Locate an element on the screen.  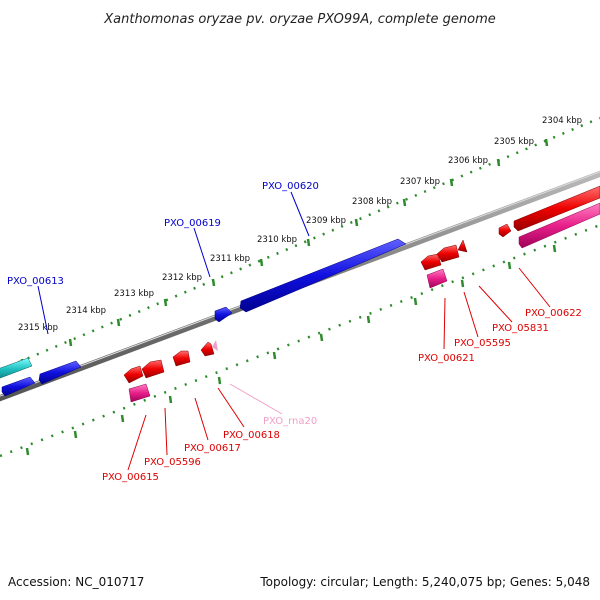
gene-pxo-00621-pink is located at coordinates (437, 278).